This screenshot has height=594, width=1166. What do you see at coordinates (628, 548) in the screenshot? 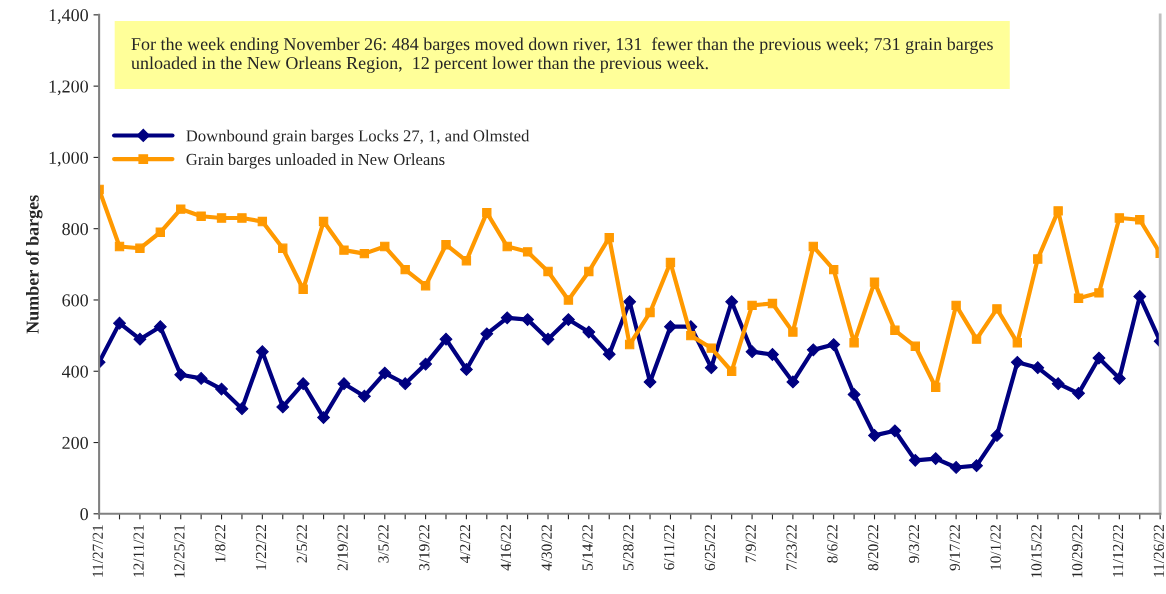
I see `x-tick-label: 5/28/22` at bounding box center [628, 548].